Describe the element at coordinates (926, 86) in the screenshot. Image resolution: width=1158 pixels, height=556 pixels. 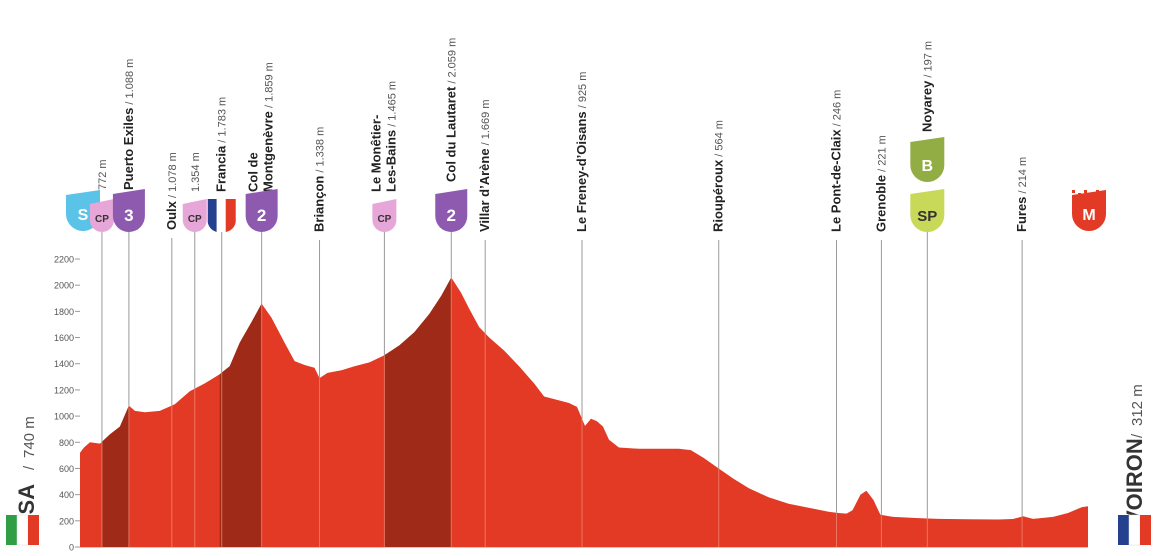
I see `marker-label: Noyarey / 197 m` at that location.